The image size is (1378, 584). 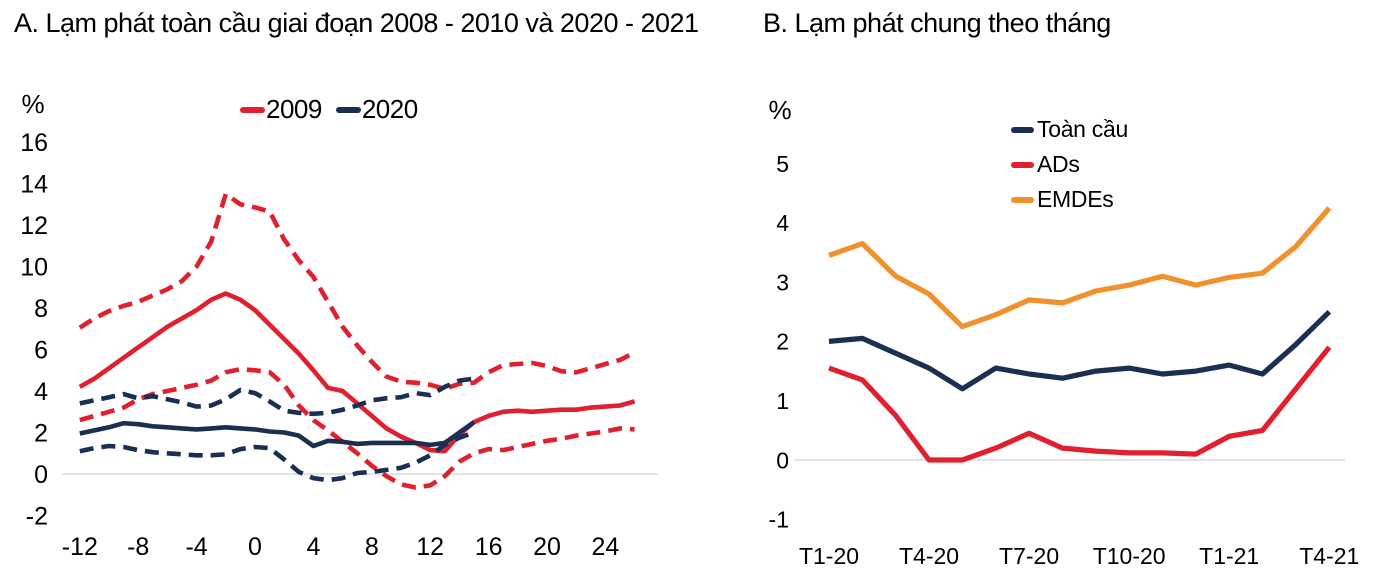 What do you see at coordinates (80, 547) in the screenshot?
I see `x-tick-label: -12` at bounding box center [80, 547].